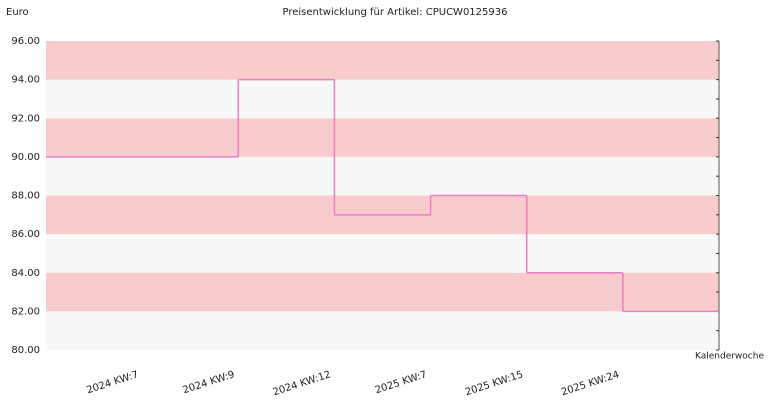 The image size is (770, 400). I want to click on y-tick-label: 94.00, so click(25, 80).